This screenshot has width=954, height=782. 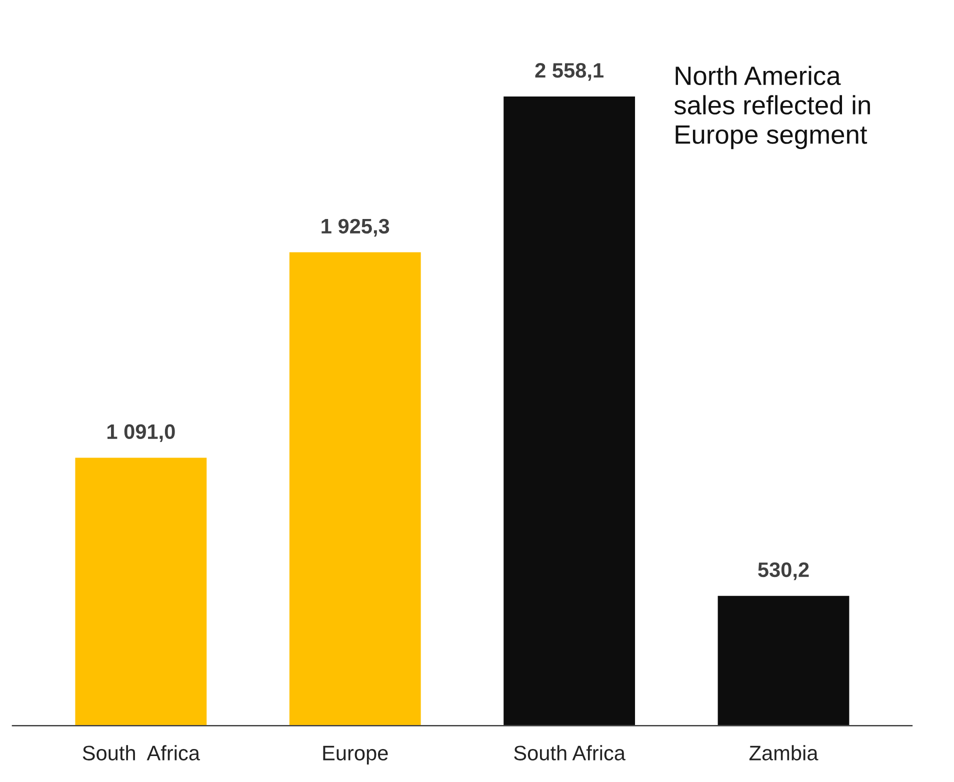 I want to click on data-label: 1 925,3, so click(x=356, y=227).